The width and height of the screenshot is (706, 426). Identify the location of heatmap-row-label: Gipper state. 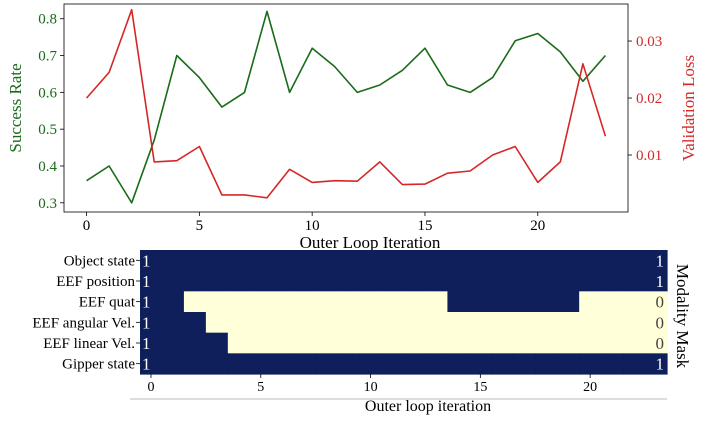
(98, 365).